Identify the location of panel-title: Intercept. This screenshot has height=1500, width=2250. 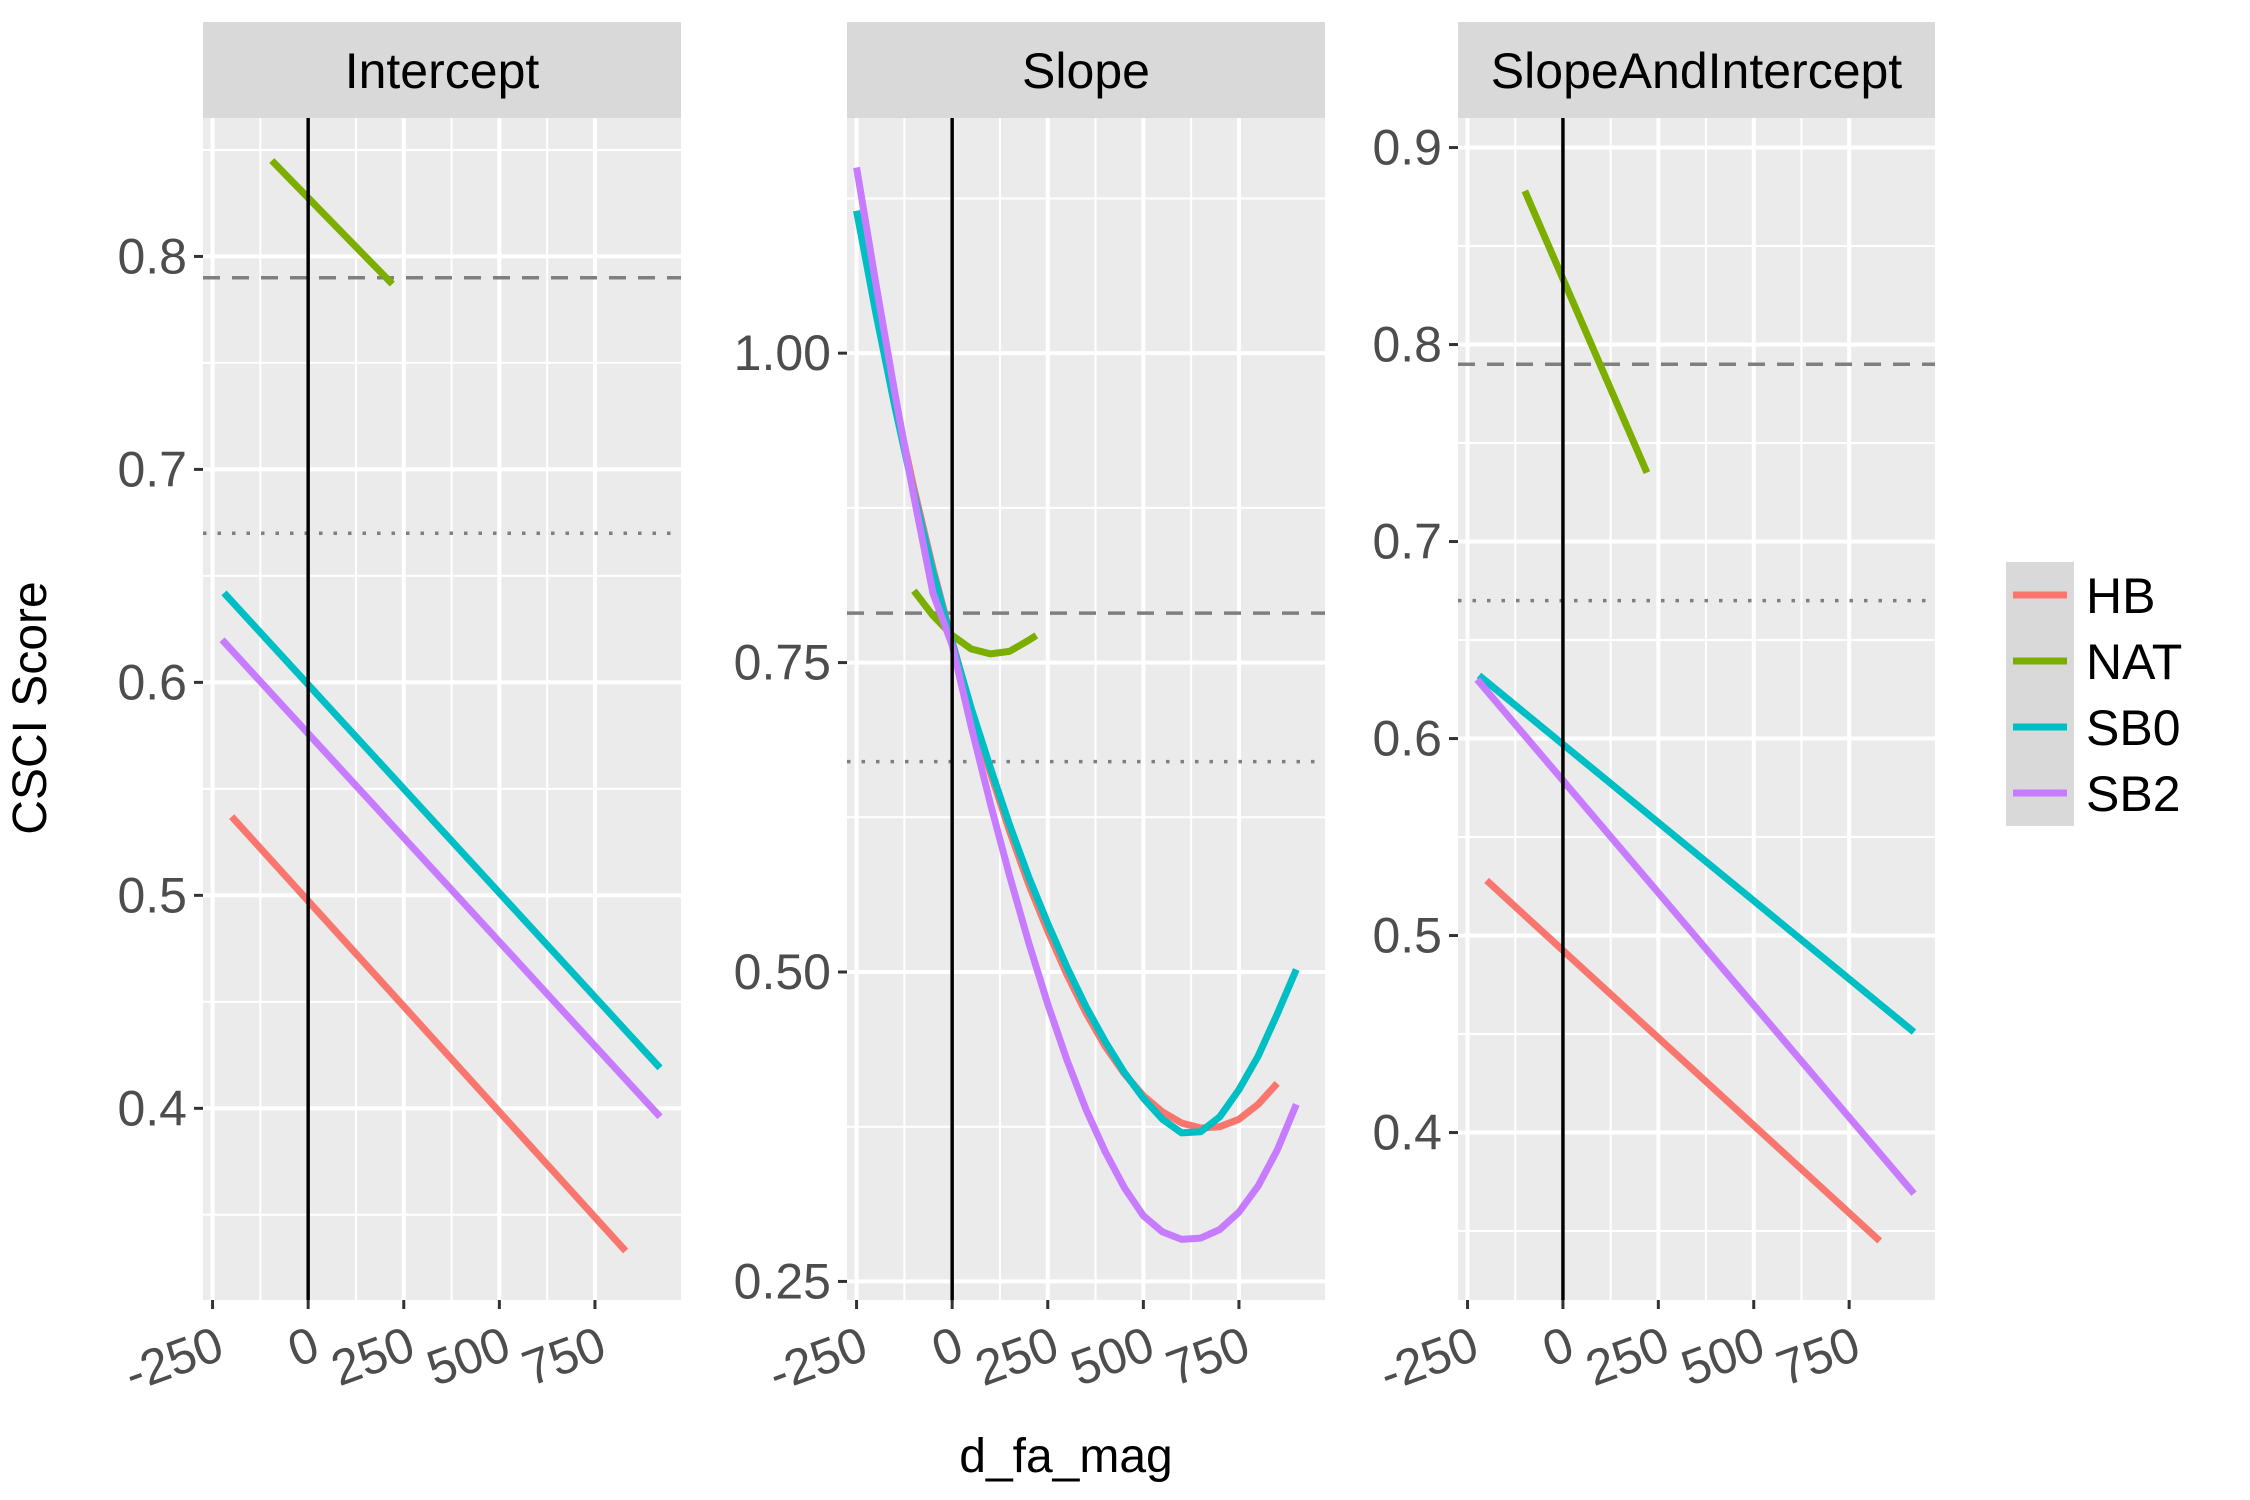
(442, 71).